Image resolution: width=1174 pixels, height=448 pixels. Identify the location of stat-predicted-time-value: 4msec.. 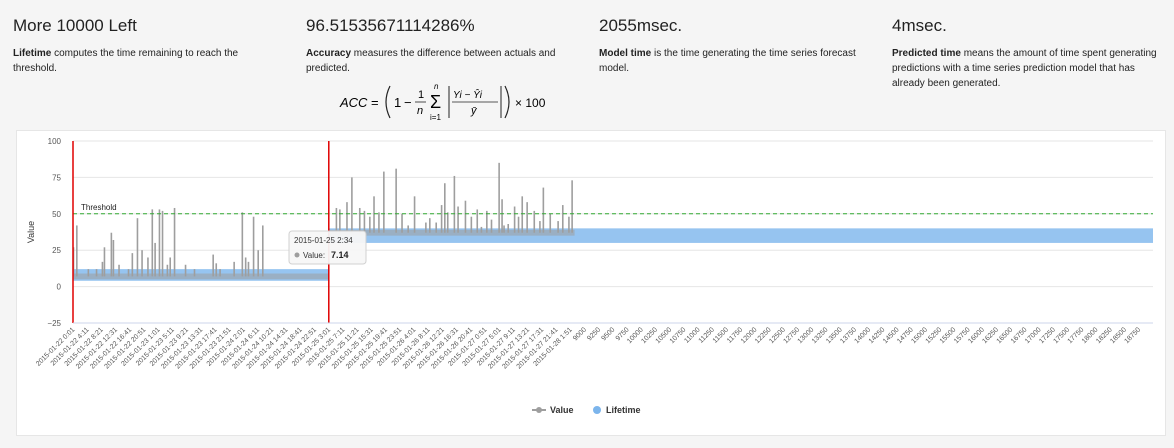
(919, 25).